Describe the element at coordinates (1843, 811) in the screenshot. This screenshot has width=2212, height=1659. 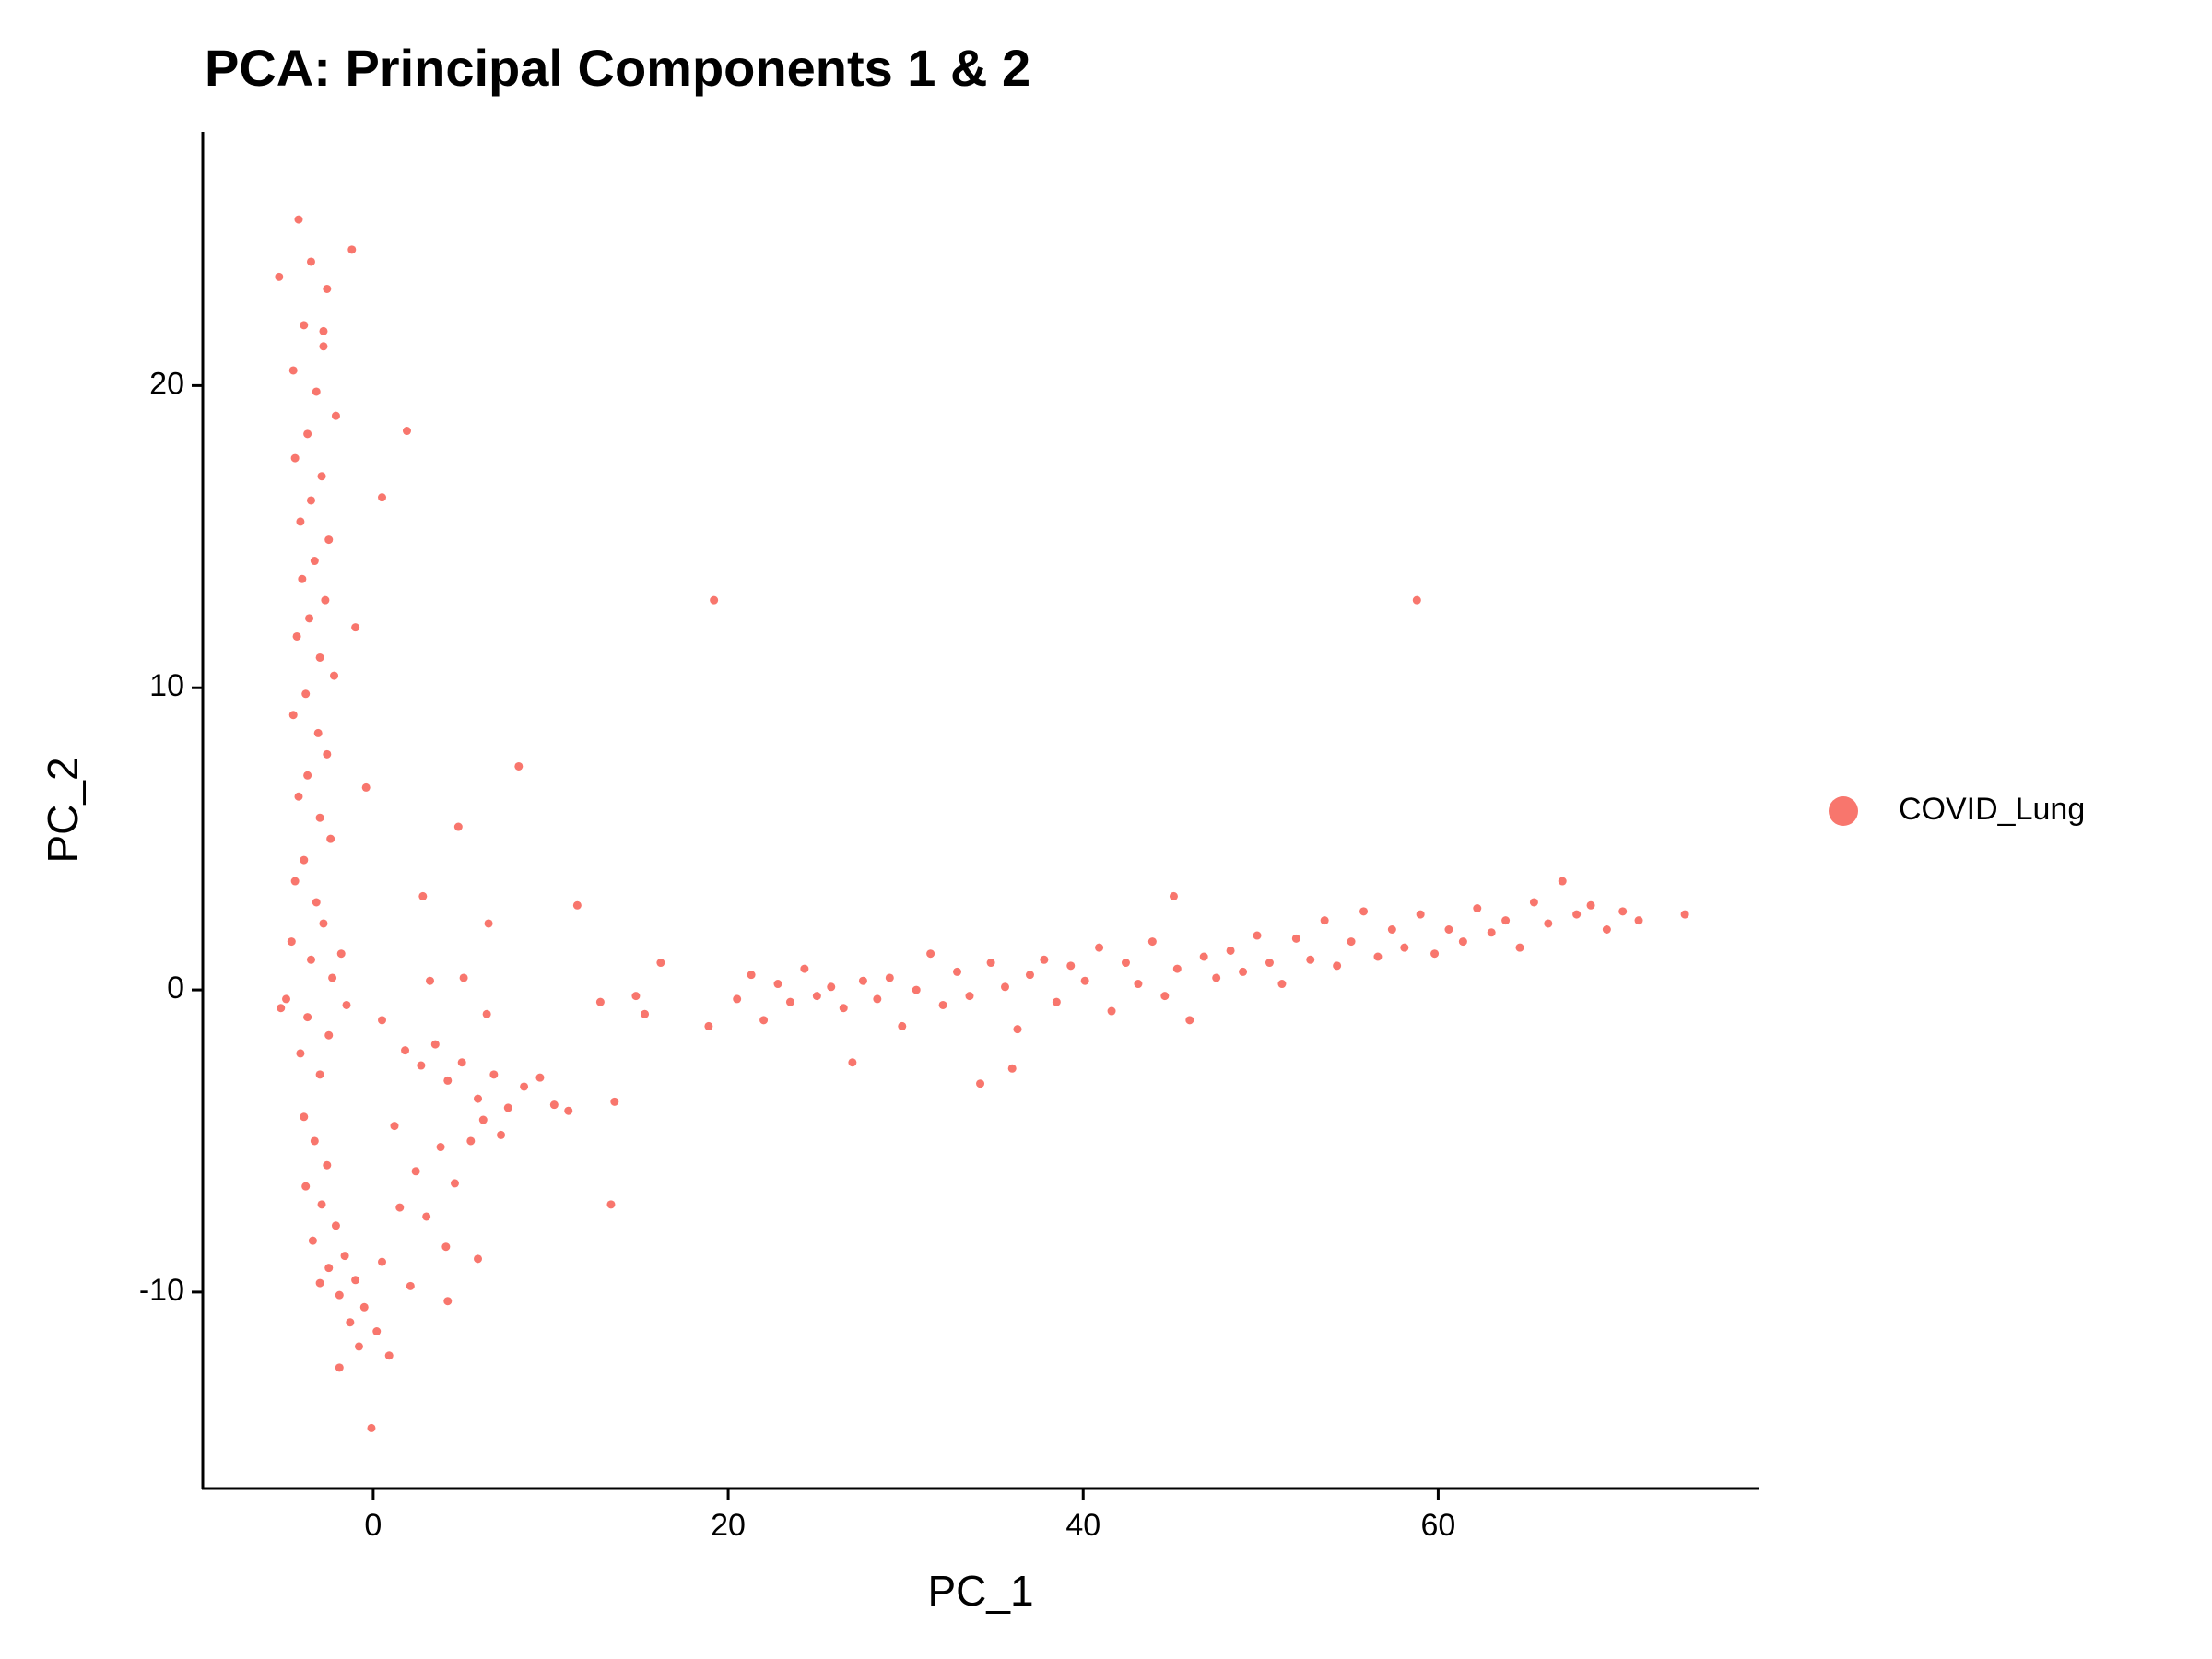
I see `legend-marker` at that location.